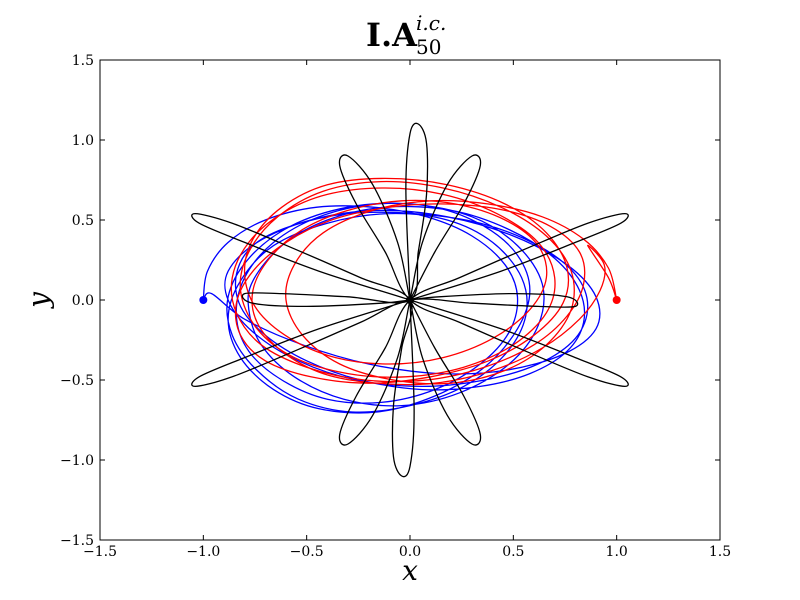  What do you see at coordinates (410, 552) in the screenshot?
I see `x-tick-label: 0.0` at bounding box center [410, 552].